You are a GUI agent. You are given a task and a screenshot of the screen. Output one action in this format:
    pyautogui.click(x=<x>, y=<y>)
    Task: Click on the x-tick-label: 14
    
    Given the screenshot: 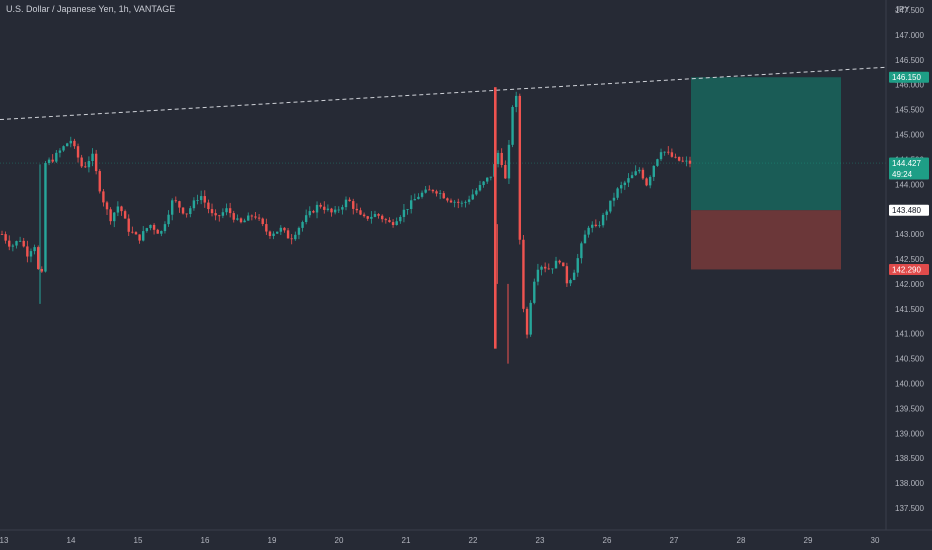 What is the action you would take?
    pyautogui.click(x=71, y=540)
    